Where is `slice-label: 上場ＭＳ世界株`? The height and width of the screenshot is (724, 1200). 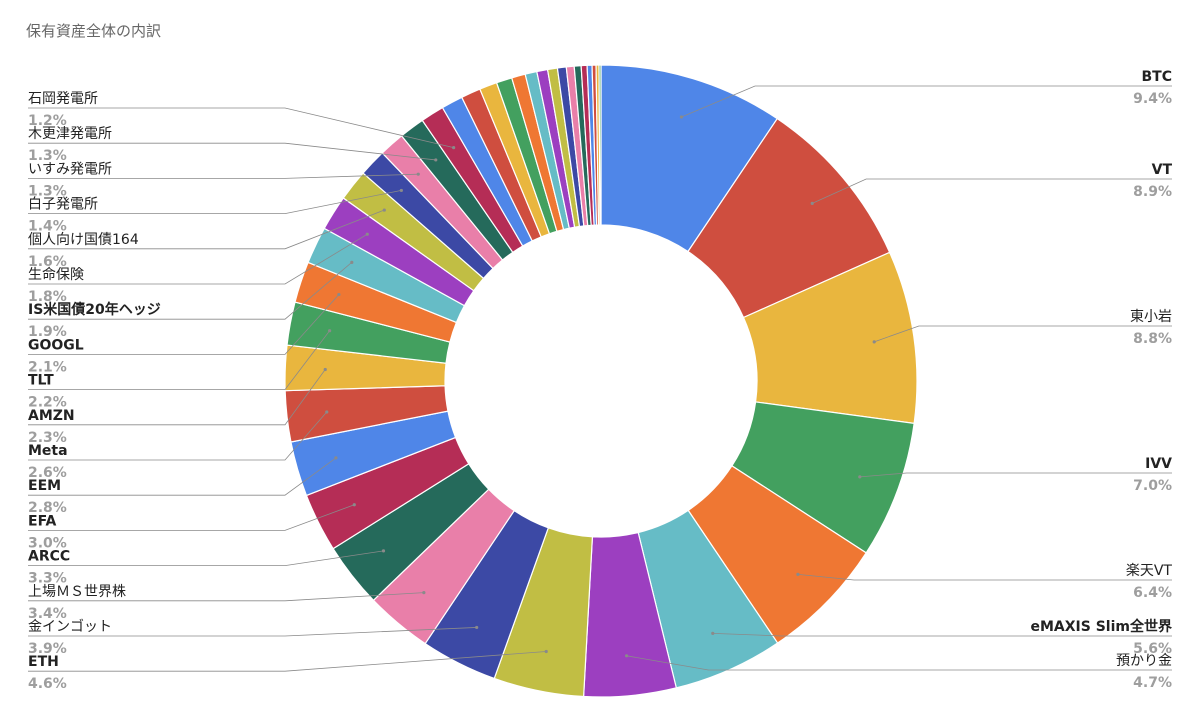 slice-label: 上場ＭＳ世界株 is located at coordinates (77, 592).